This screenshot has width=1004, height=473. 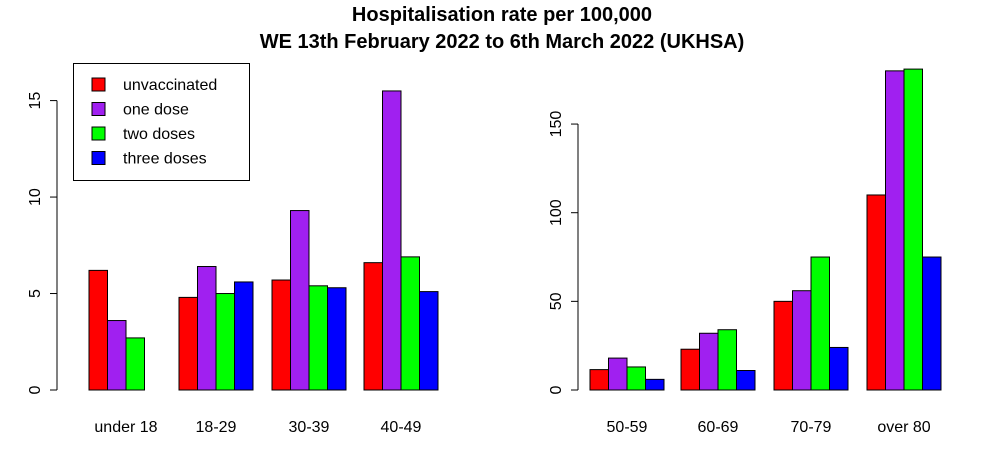 I want to click on x-category-label: 70-79, so click(x=811, y=427).